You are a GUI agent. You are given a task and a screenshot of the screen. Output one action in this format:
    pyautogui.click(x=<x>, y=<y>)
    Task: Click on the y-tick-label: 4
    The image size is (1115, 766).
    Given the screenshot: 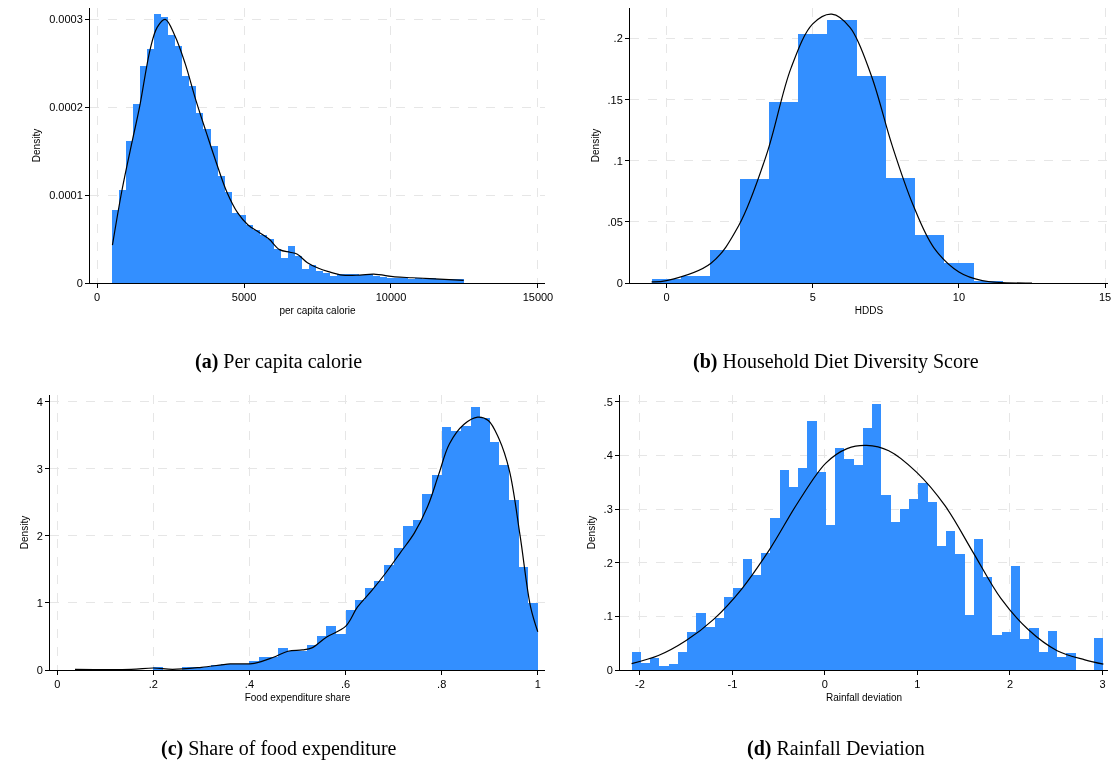 What is the action you would take?
    pyautogui.click(x=39, y=401)
    